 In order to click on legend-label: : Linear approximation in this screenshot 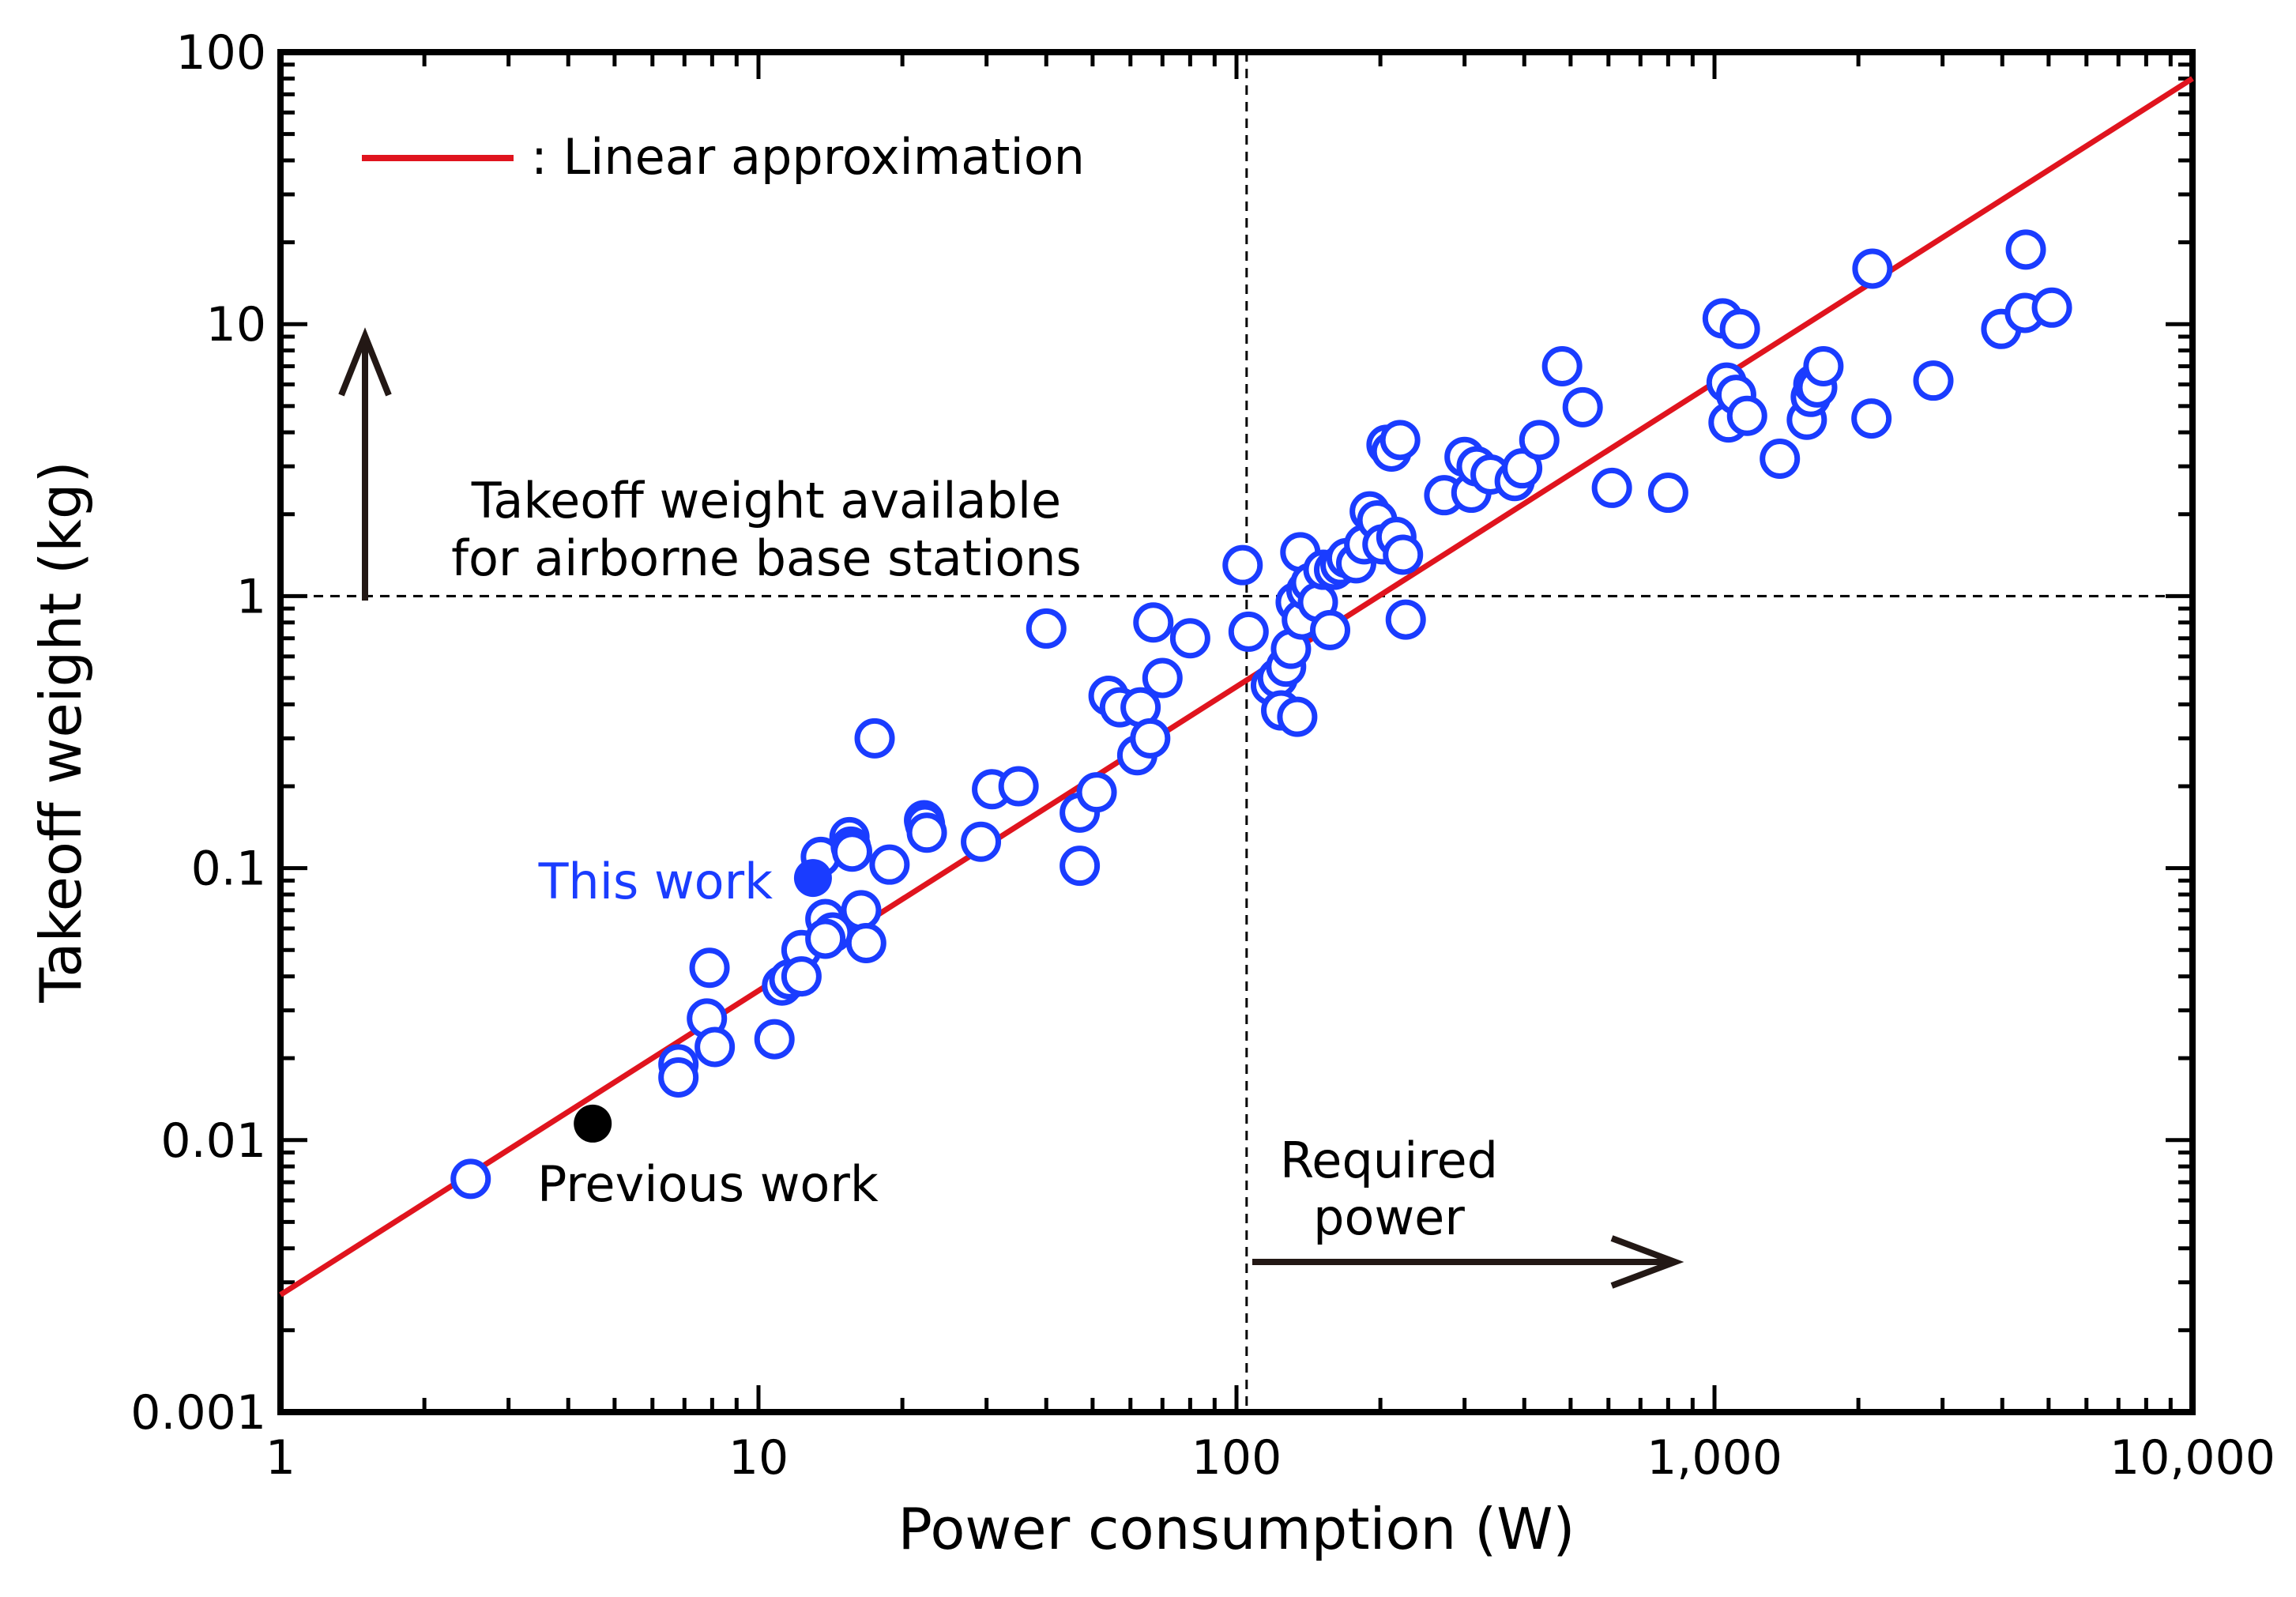, I will do `click(808, 157)`.